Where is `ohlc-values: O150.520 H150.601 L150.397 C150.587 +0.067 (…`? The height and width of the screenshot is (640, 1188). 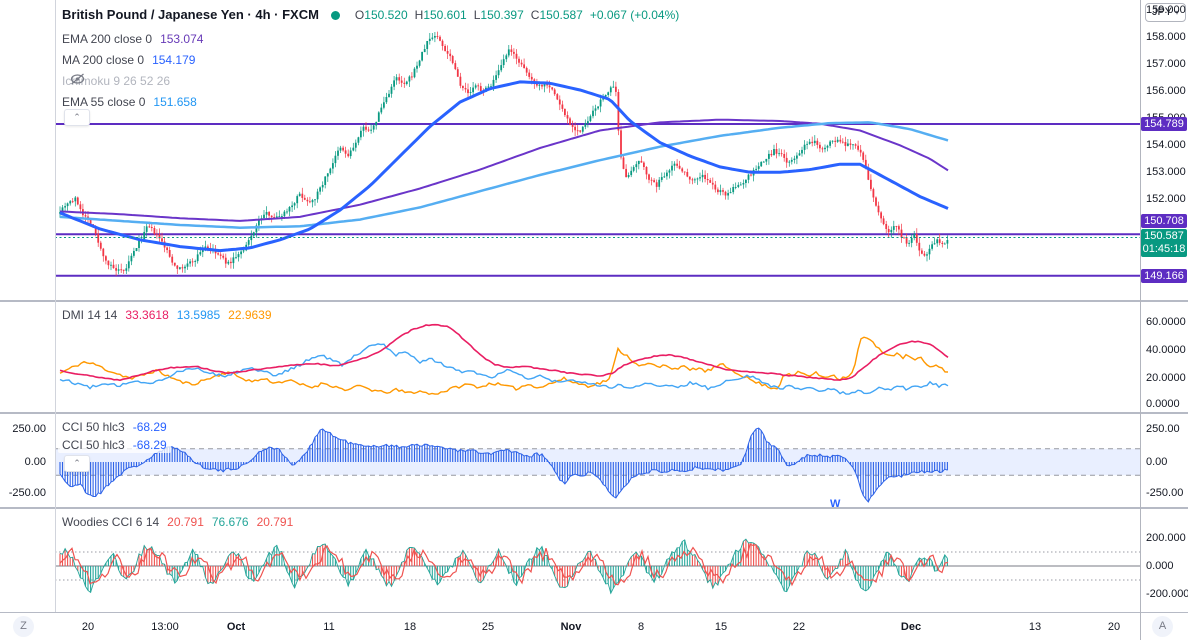
ohlc-values: O150.520 H150.601 L150.397 C150.587 +0.067 (… is located at coordinates (513, 15).